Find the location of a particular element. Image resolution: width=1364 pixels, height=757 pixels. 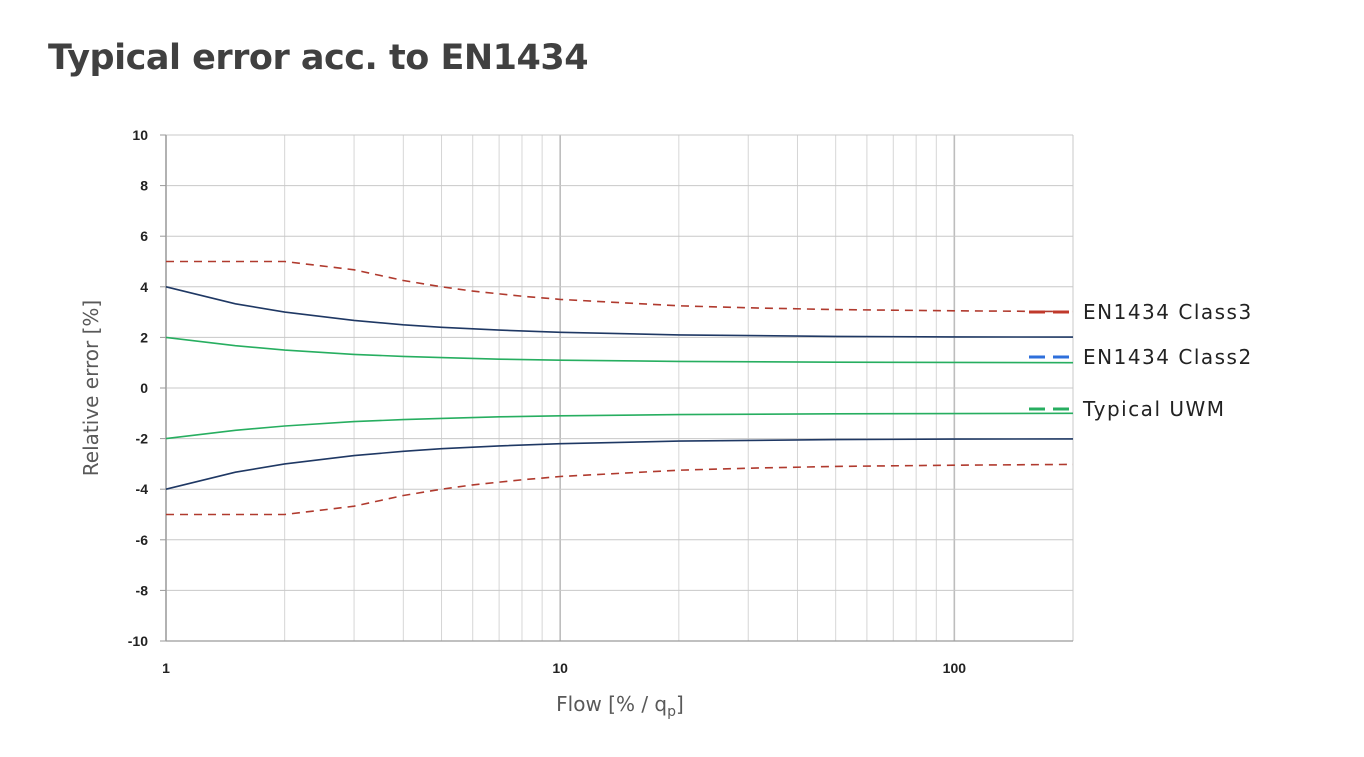

y-tick-label: 6 is located at coordinates (144, 236).